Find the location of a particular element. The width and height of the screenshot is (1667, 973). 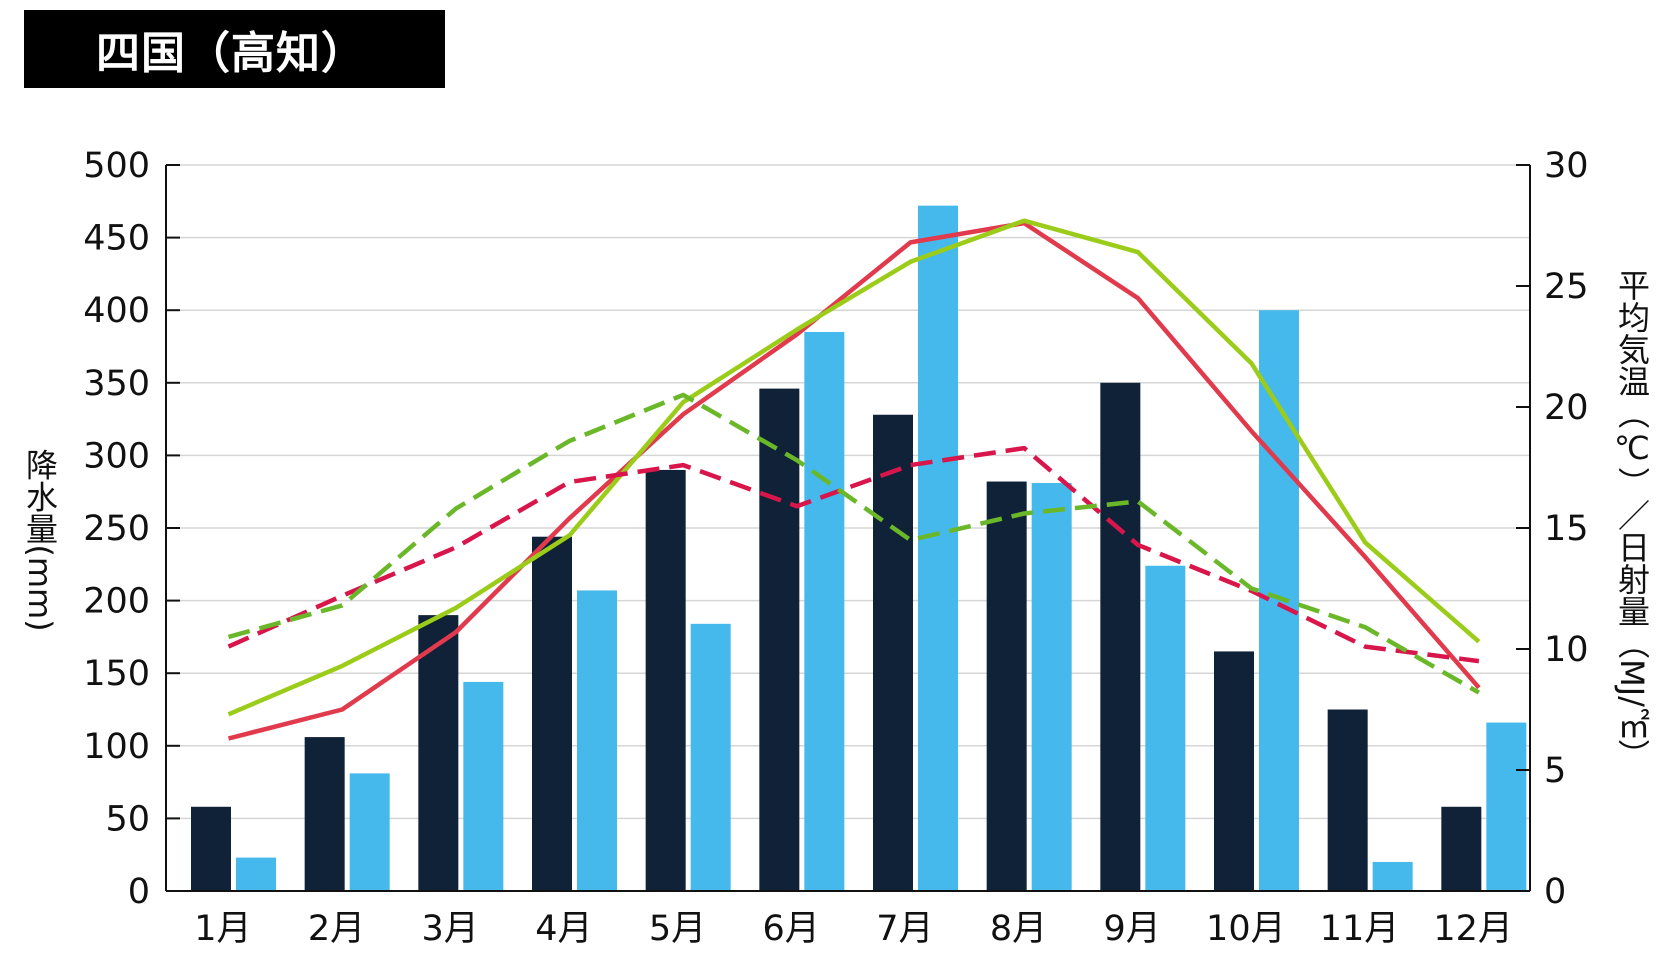

bar-2-8月 is located at coordinates (1051, 686).